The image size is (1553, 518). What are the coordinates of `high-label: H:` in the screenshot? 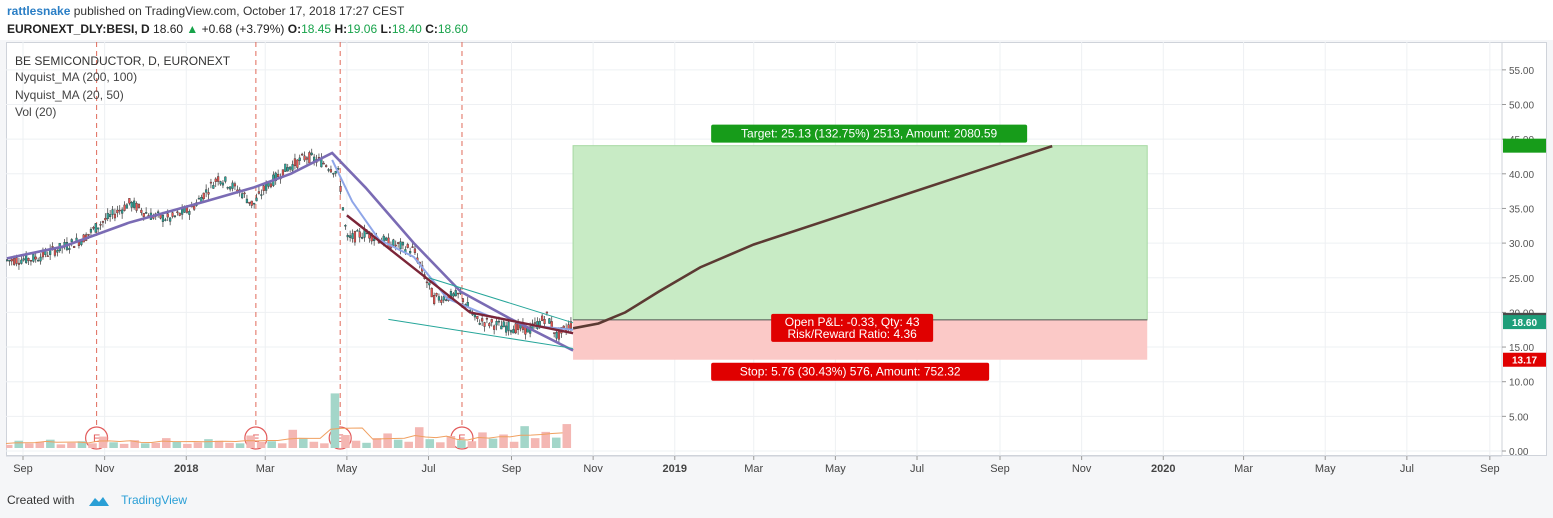 It's located at (341, 29).